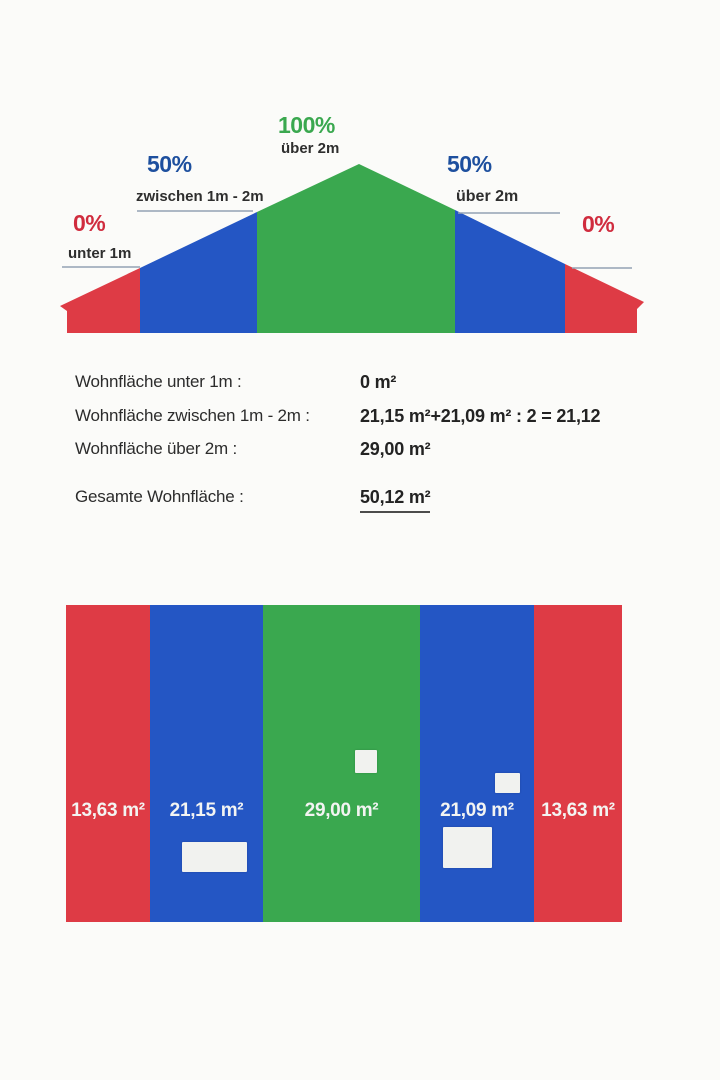 Image resolution: width=720 pixels, height=1080 pixels. What do you see at coordinates (214, 857) in the screenshot?
I see `white-object-rect` at bounding box center [214, 857].